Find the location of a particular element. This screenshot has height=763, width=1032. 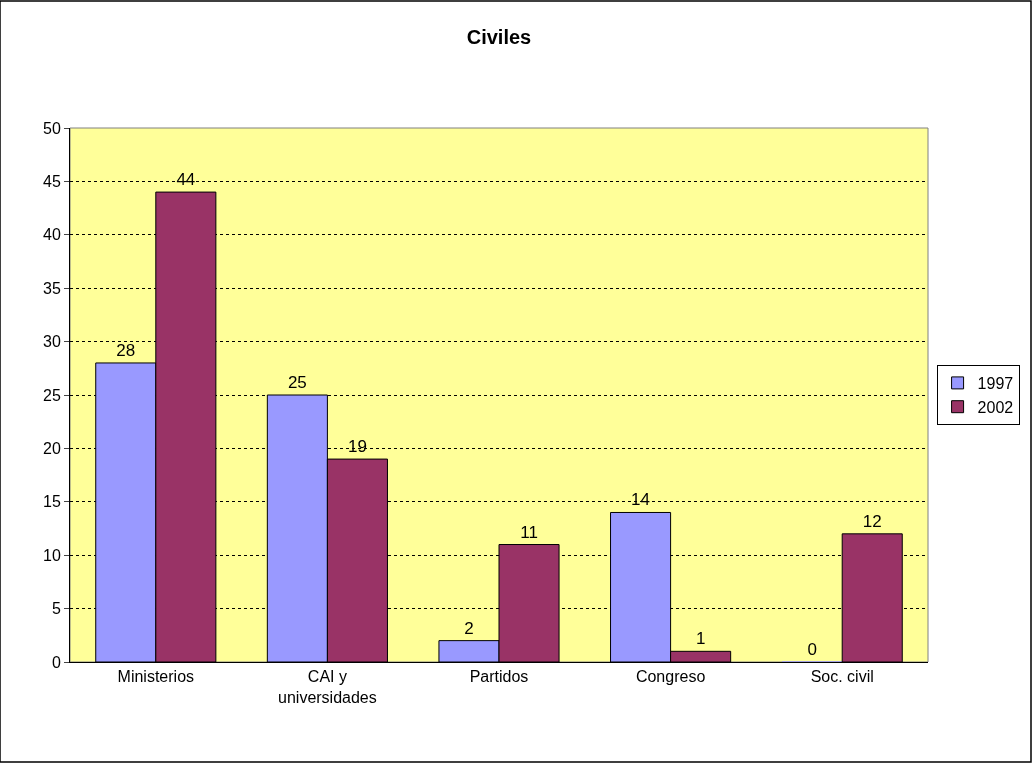

y-tick-label: 30 is located at coordinates (52, 342).